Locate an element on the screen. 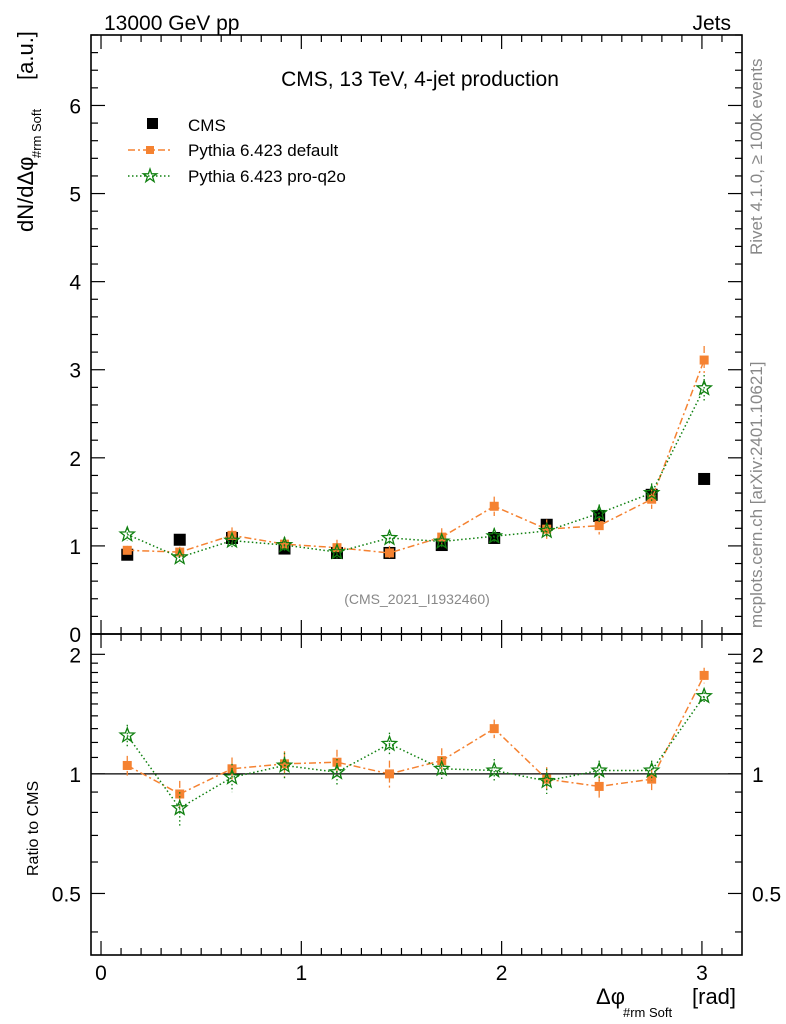 The width and height of the screenshot is (786, 1024). ratio-default-line is located at coordinates (415, 735).